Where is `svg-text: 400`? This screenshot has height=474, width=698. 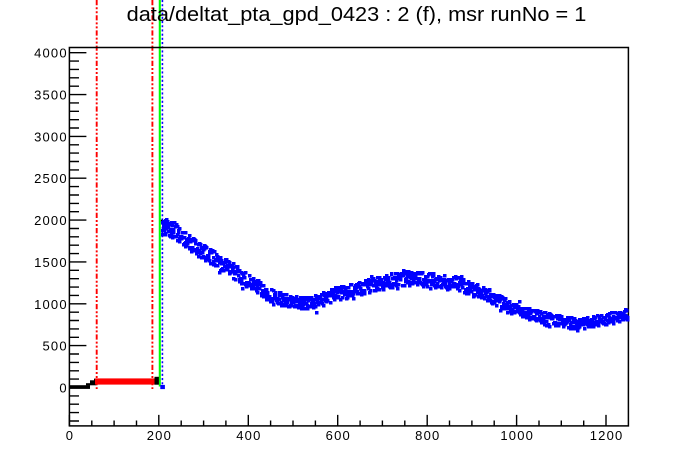 svg-text: 400 is located at coordinates (248, 435).